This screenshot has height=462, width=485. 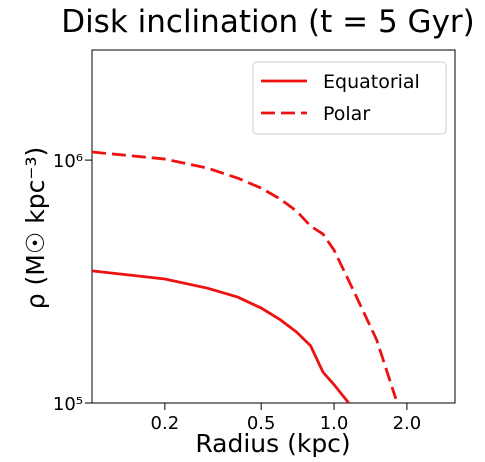 What do you see at coordinates (261, 423) in the screenshot?
I see `x-tick-label: 0.5` at bounding box center [261, 423].